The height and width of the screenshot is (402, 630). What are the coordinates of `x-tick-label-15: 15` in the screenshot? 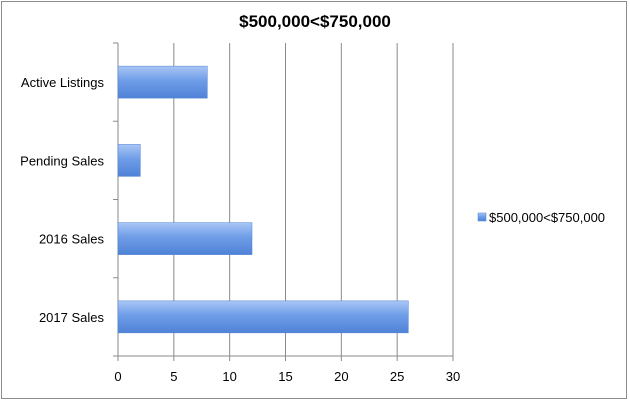 It's located at (285, 376).